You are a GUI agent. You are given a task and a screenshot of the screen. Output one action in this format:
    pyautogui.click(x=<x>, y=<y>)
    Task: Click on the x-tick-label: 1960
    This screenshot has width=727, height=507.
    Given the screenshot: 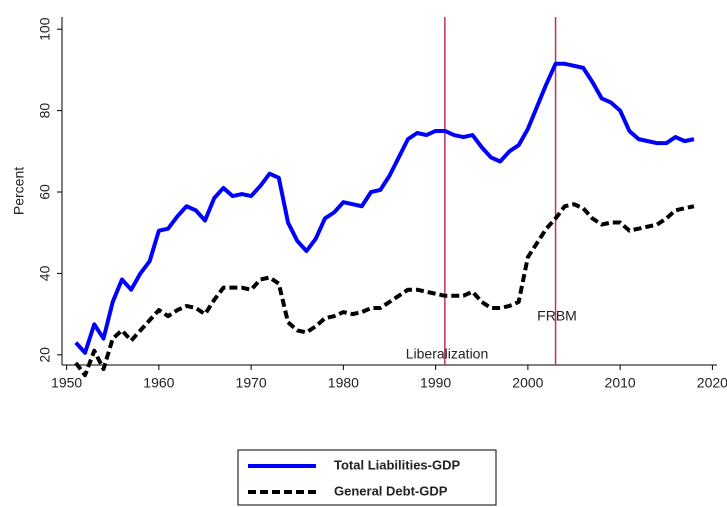 What is the action you would take?
    pyautogui.click(x=158, y=383)
    